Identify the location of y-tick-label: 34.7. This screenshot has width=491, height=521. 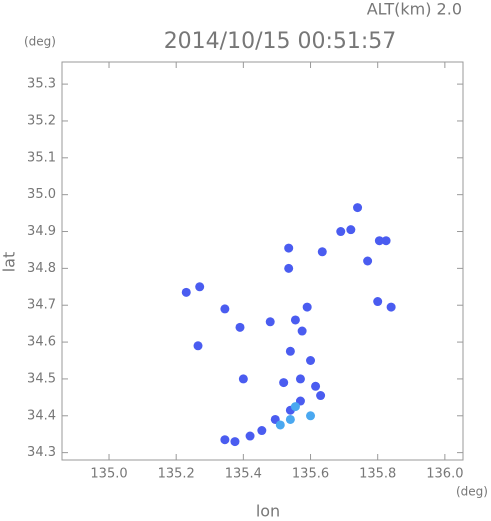
(41, 305).